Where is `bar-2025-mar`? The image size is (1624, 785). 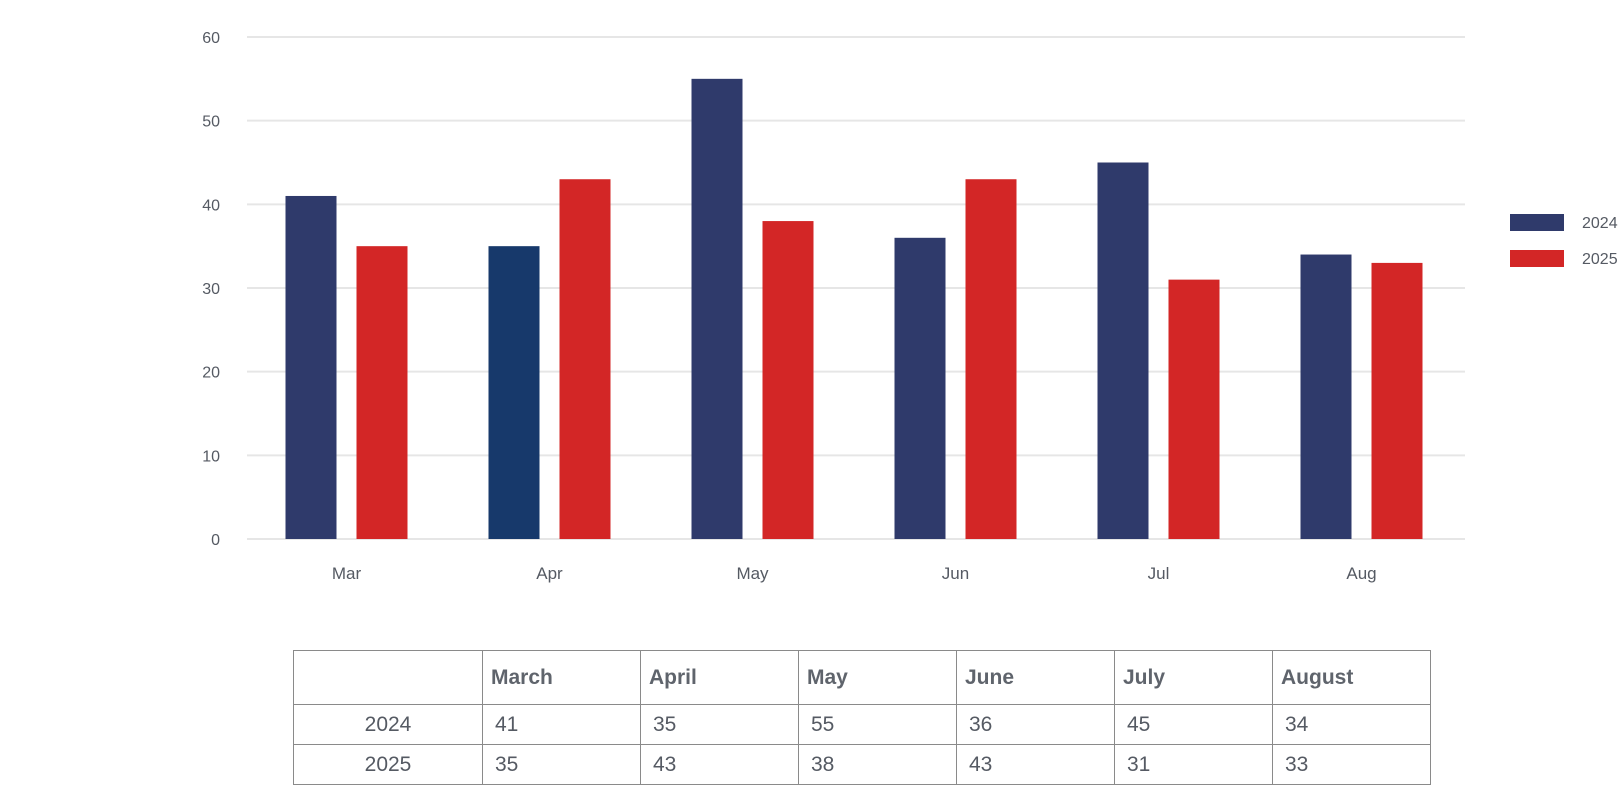
bar-2025-mar is located at coordinates (382, 392).